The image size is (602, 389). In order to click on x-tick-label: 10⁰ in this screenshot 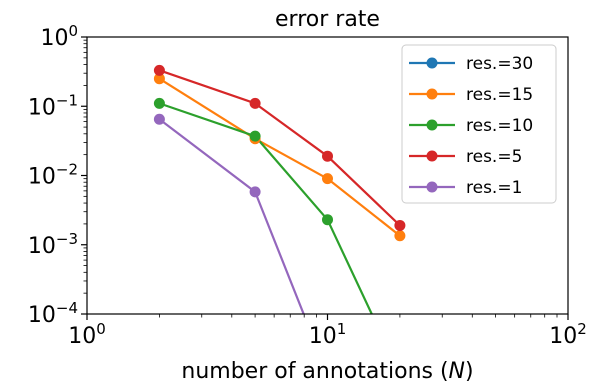, I will do `click(87, 334)`.